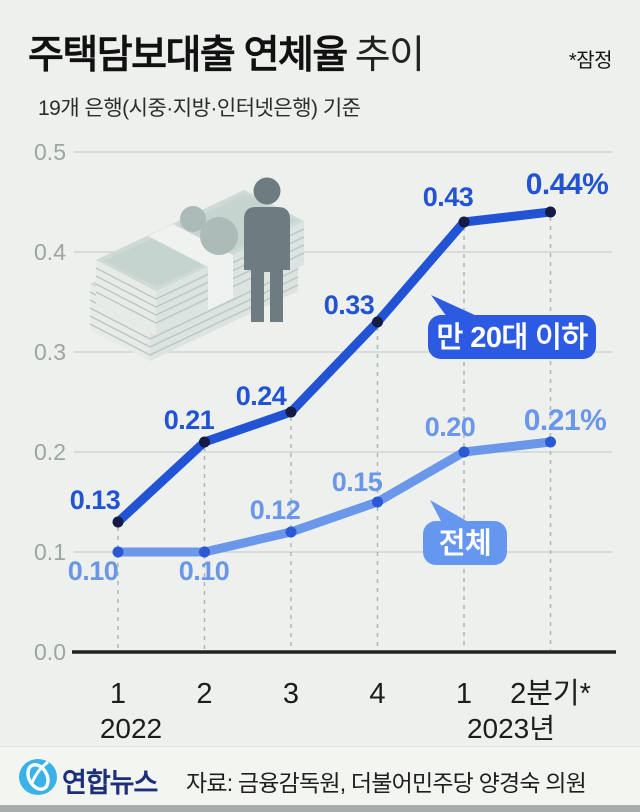 The width and height of the screenshot is (640, 812). What do you see at coordinates (95, 500) in the screenshot?
I see `value-label: 0.13` at bounding box center [95, 500].